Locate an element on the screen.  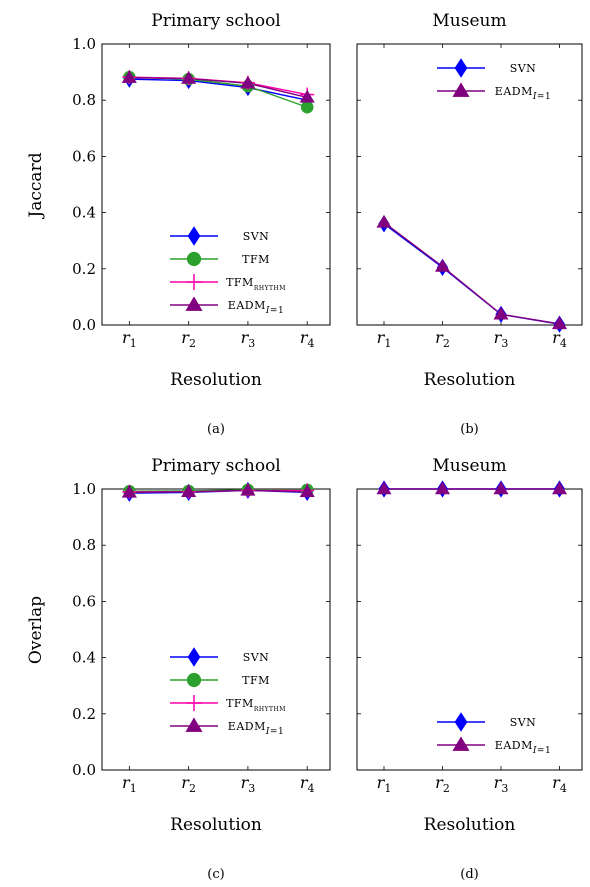
y-tick-label: 0.8 is located at coordinates (84, 545).